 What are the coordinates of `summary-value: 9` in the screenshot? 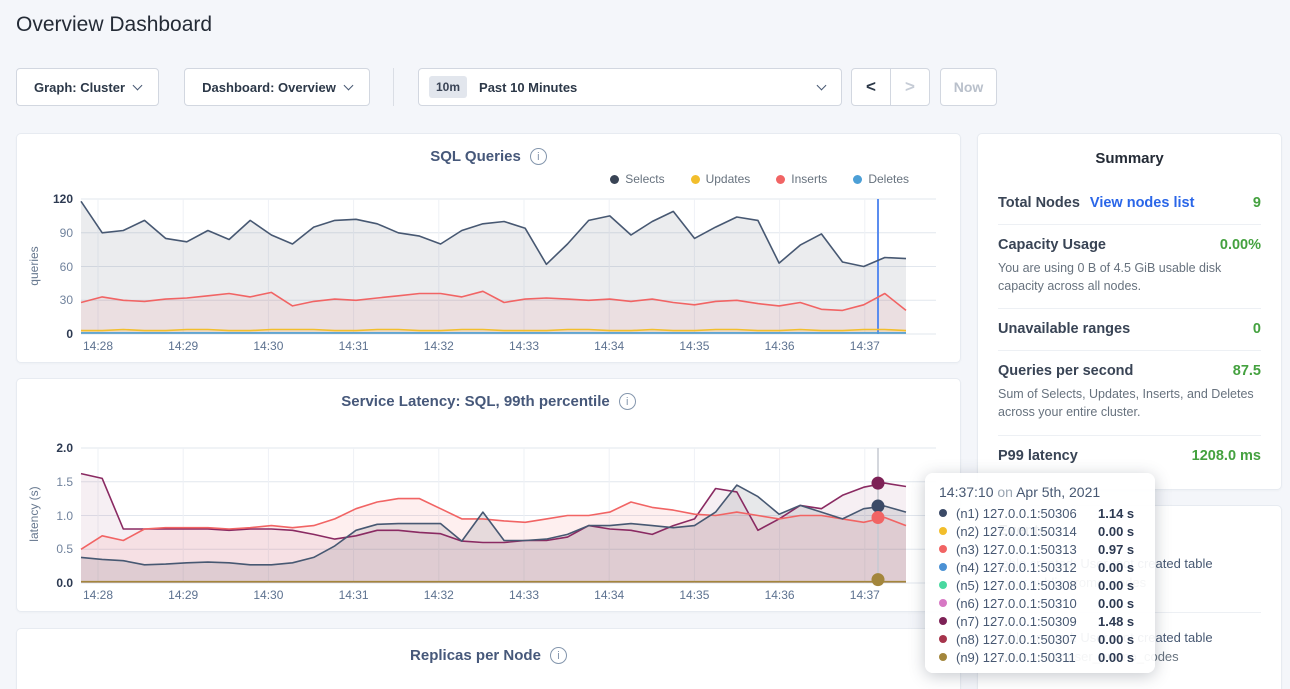 It's located at (1256, 203).